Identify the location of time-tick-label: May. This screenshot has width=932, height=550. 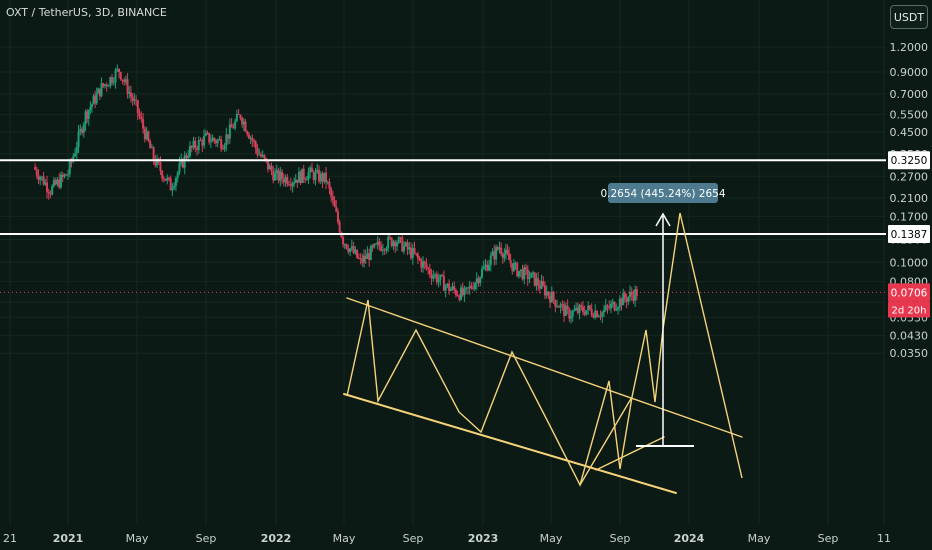
(137, 538).